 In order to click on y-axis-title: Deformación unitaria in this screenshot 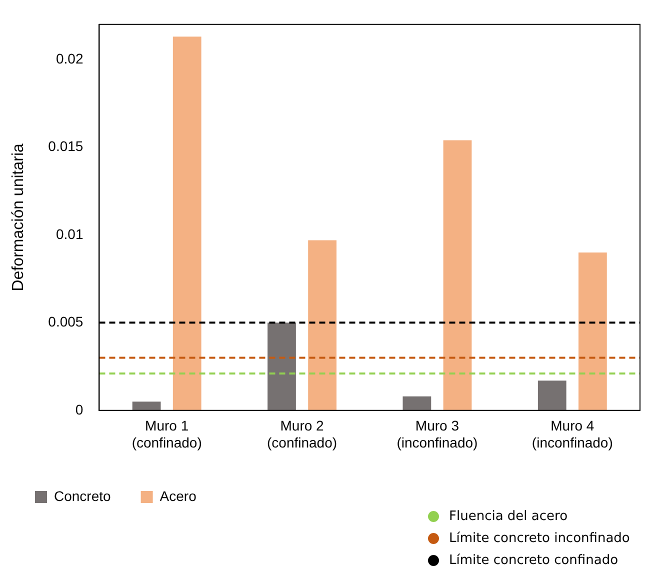, I will do `click(19, 217)`.